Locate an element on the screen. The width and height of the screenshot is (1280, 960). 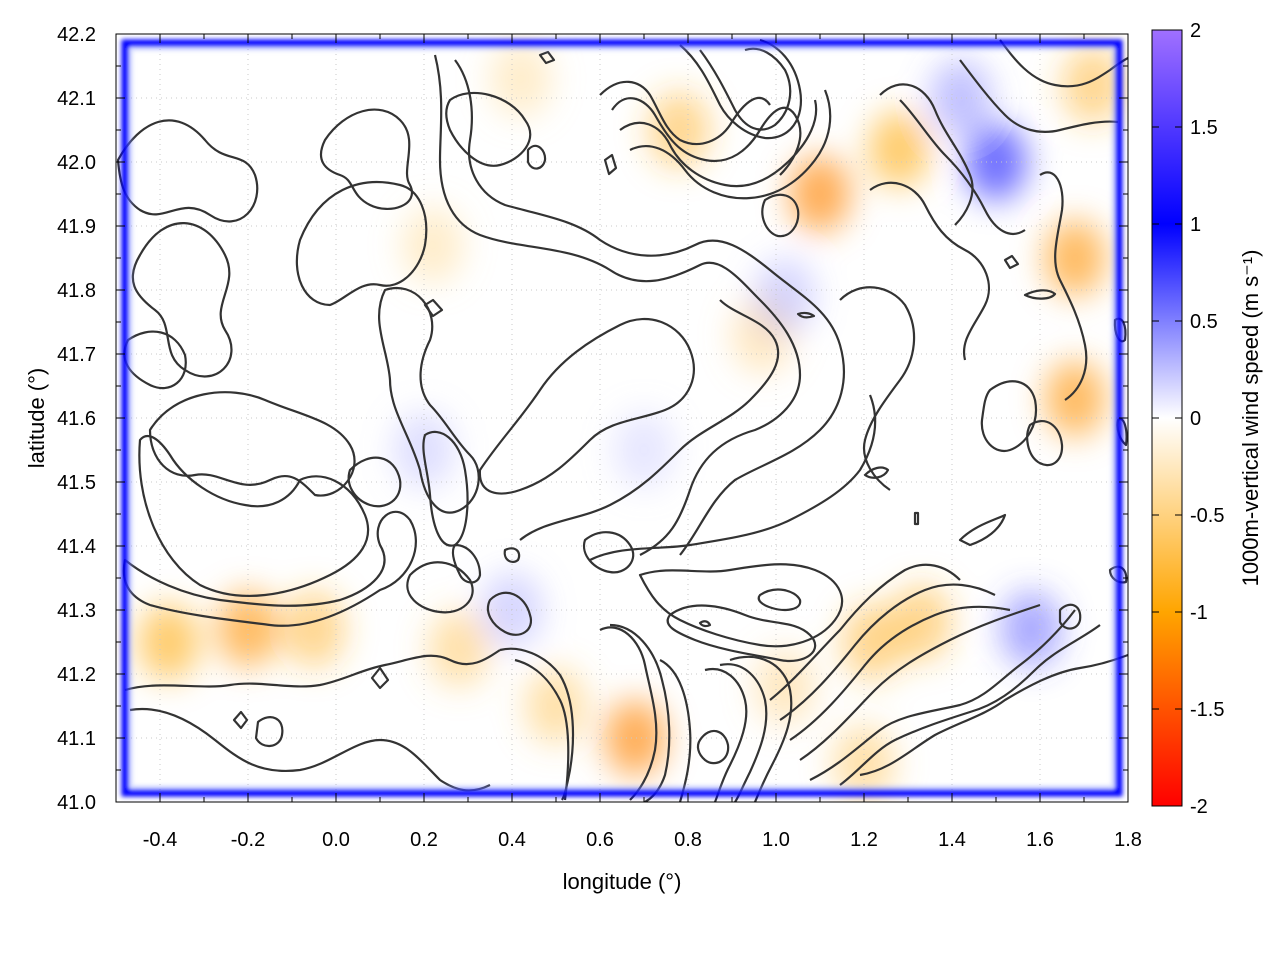
y-tick-label: 42.1 is located at coordinates (76, 99).